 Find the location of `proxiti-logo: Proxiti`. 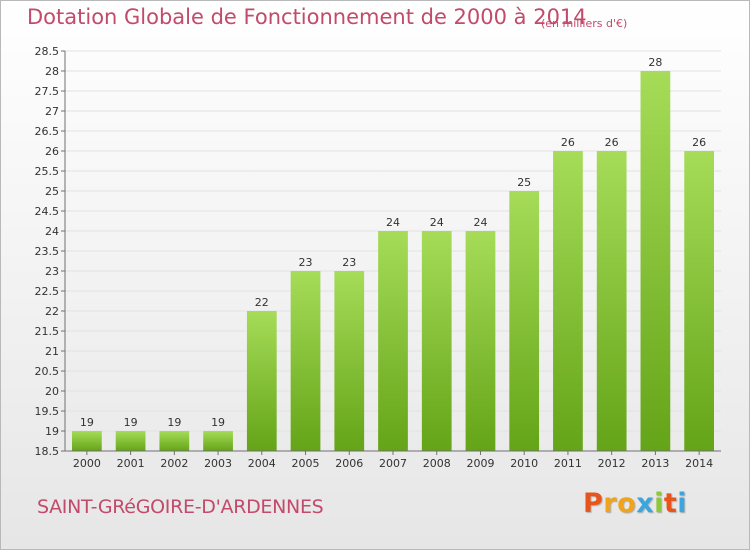

proxiti-logo: Proxiti is located at coordinates (635, 503).